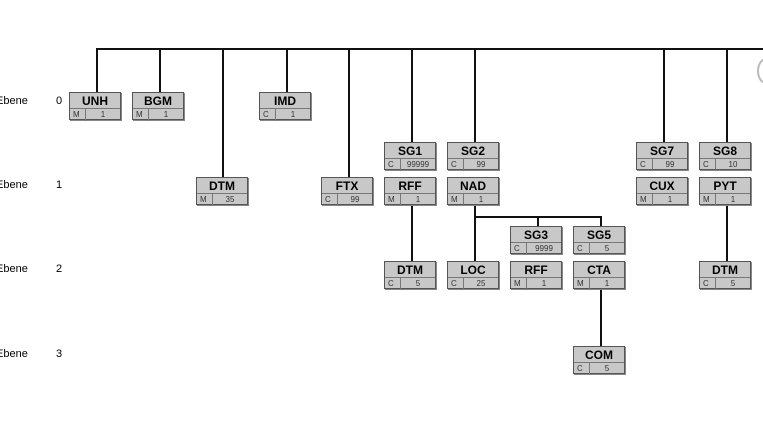 The height and width of the screenshot is (424, 763). I want to click on segment-cux: CUX M 1, so click(662, 191).